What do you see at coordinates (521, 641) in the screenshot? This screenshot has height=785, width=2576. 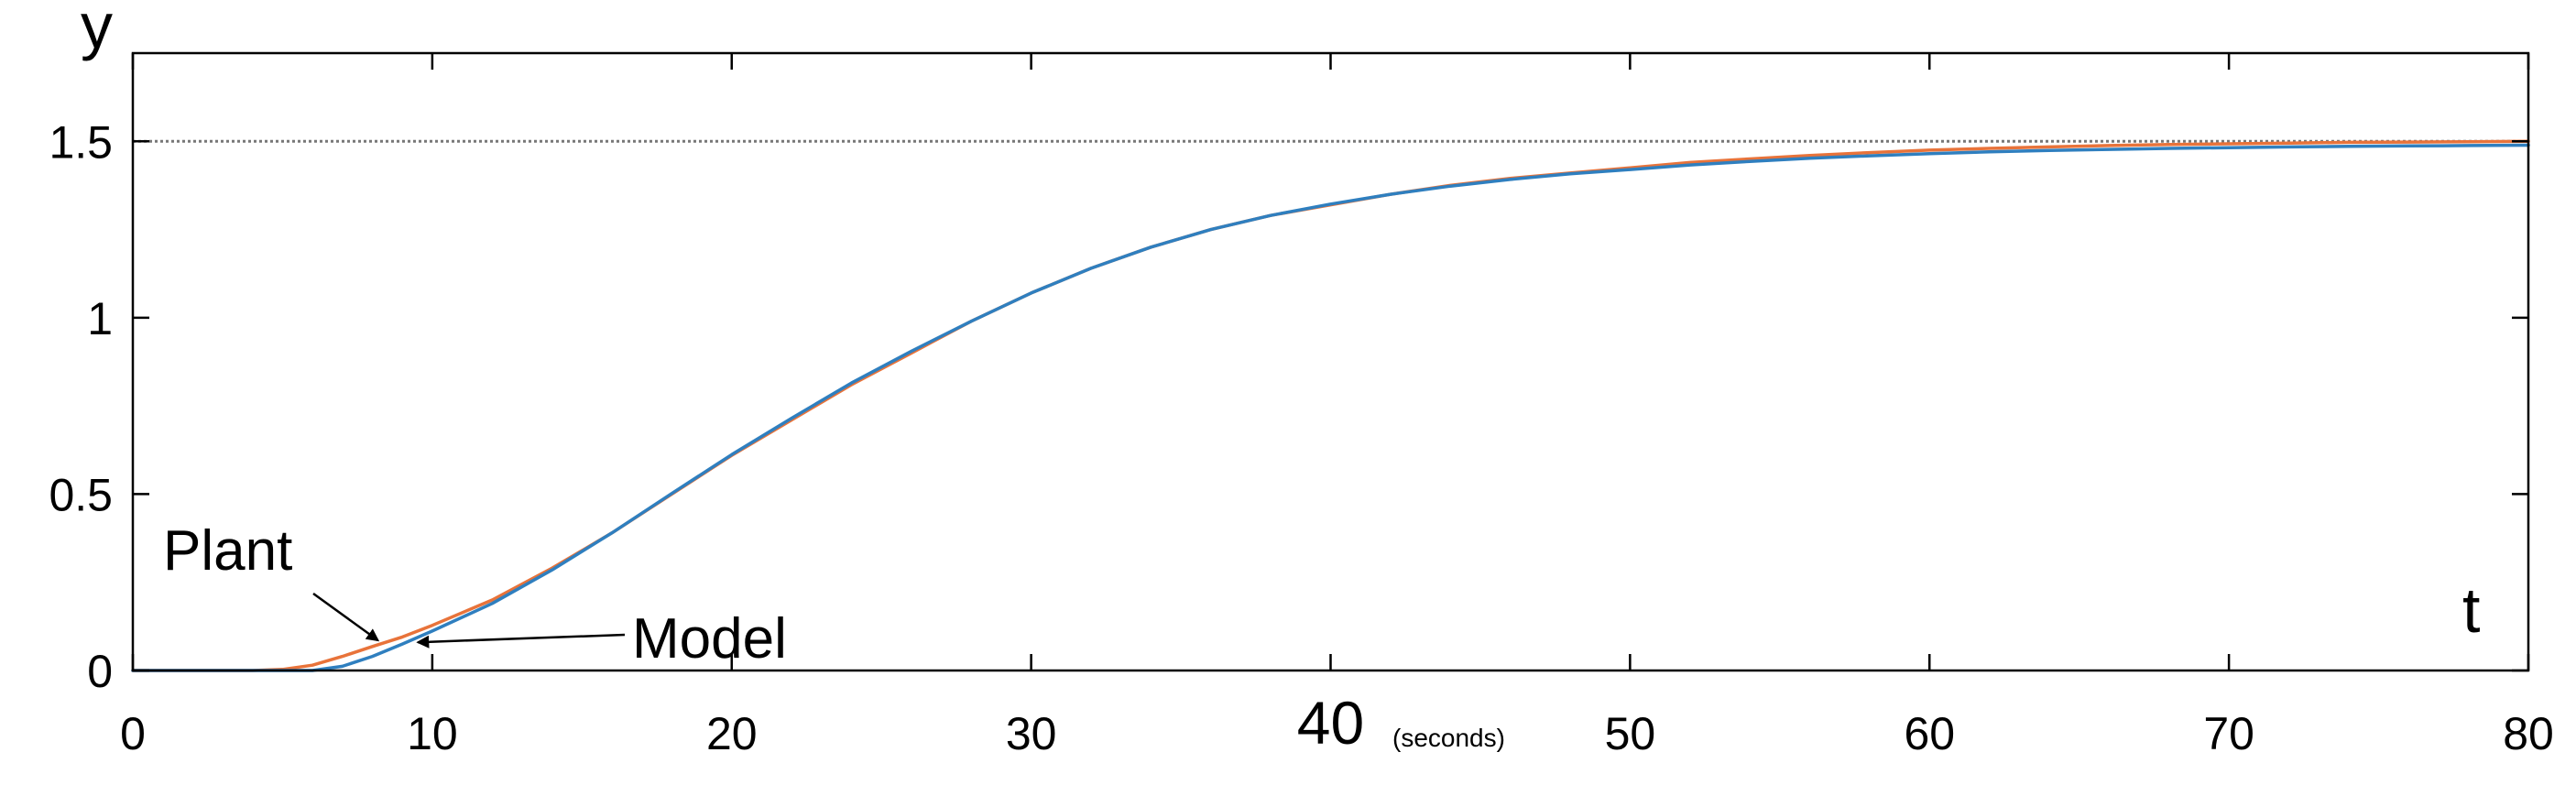 I see `model-annotation-arrow` at bounding box center [521, 641].